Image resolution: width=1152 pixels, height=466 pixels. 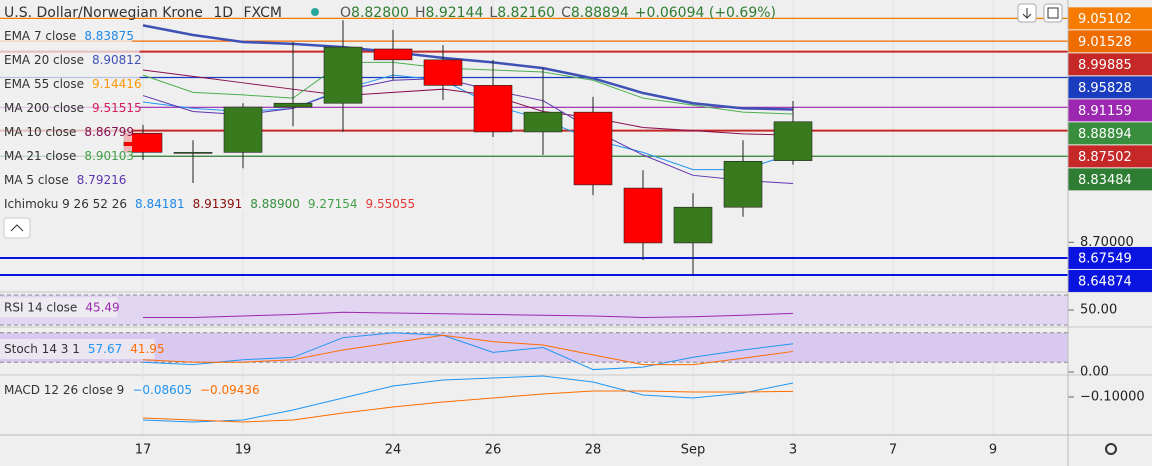 I want to click on ohlc-key: L, so click(x=493, y=13).